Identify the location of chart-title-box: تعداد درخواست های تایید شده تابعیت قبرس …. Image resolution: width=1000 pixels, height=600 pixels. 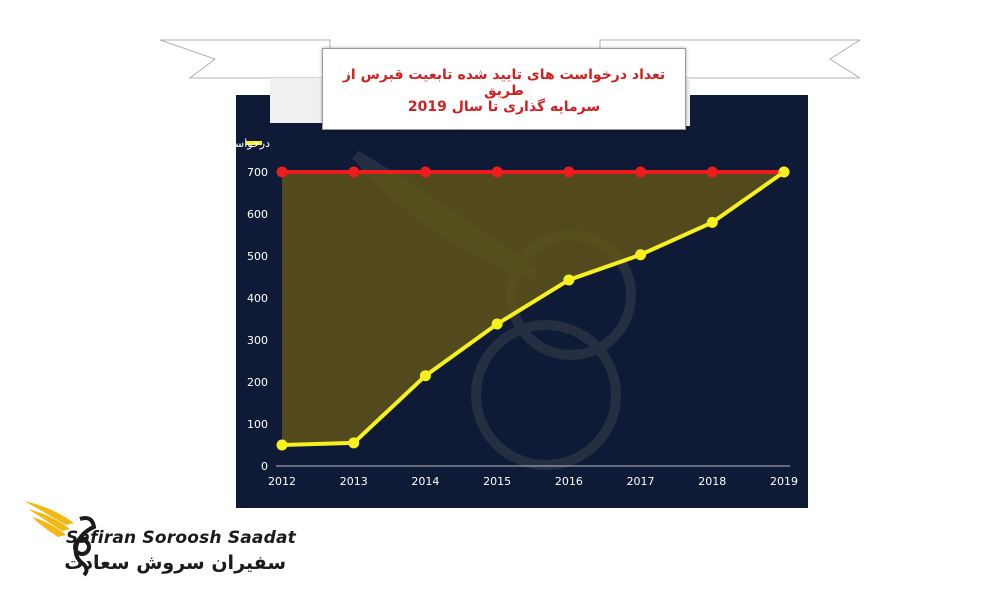
(504, 89).